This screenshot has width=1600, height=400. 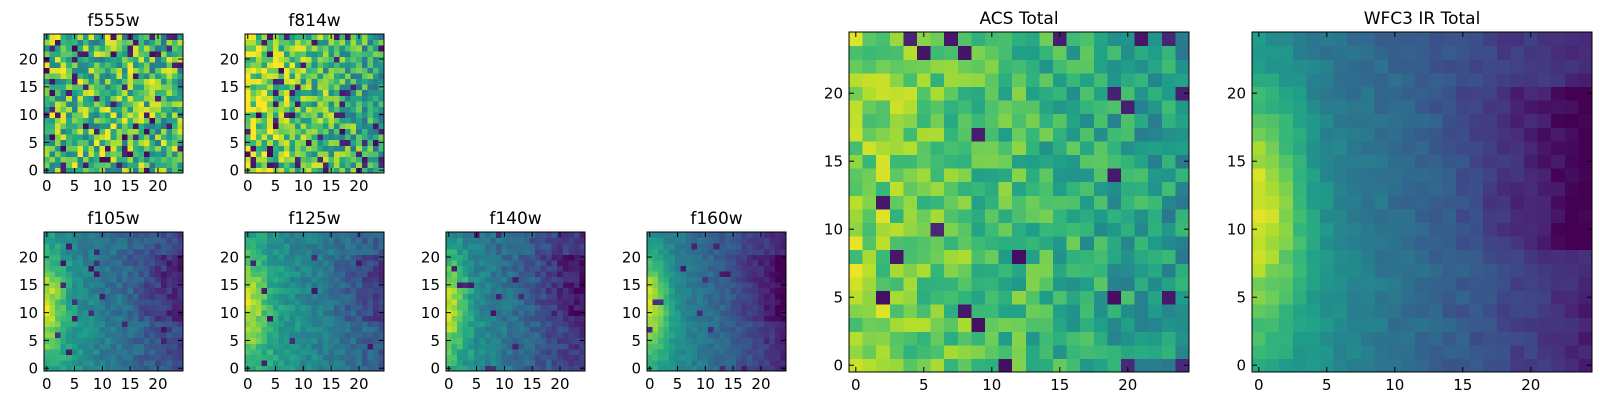 What do you see at coordinates (532, 384) in the screenshot?
I see `x-tick-label: 15` at bounding box center [532, 384].